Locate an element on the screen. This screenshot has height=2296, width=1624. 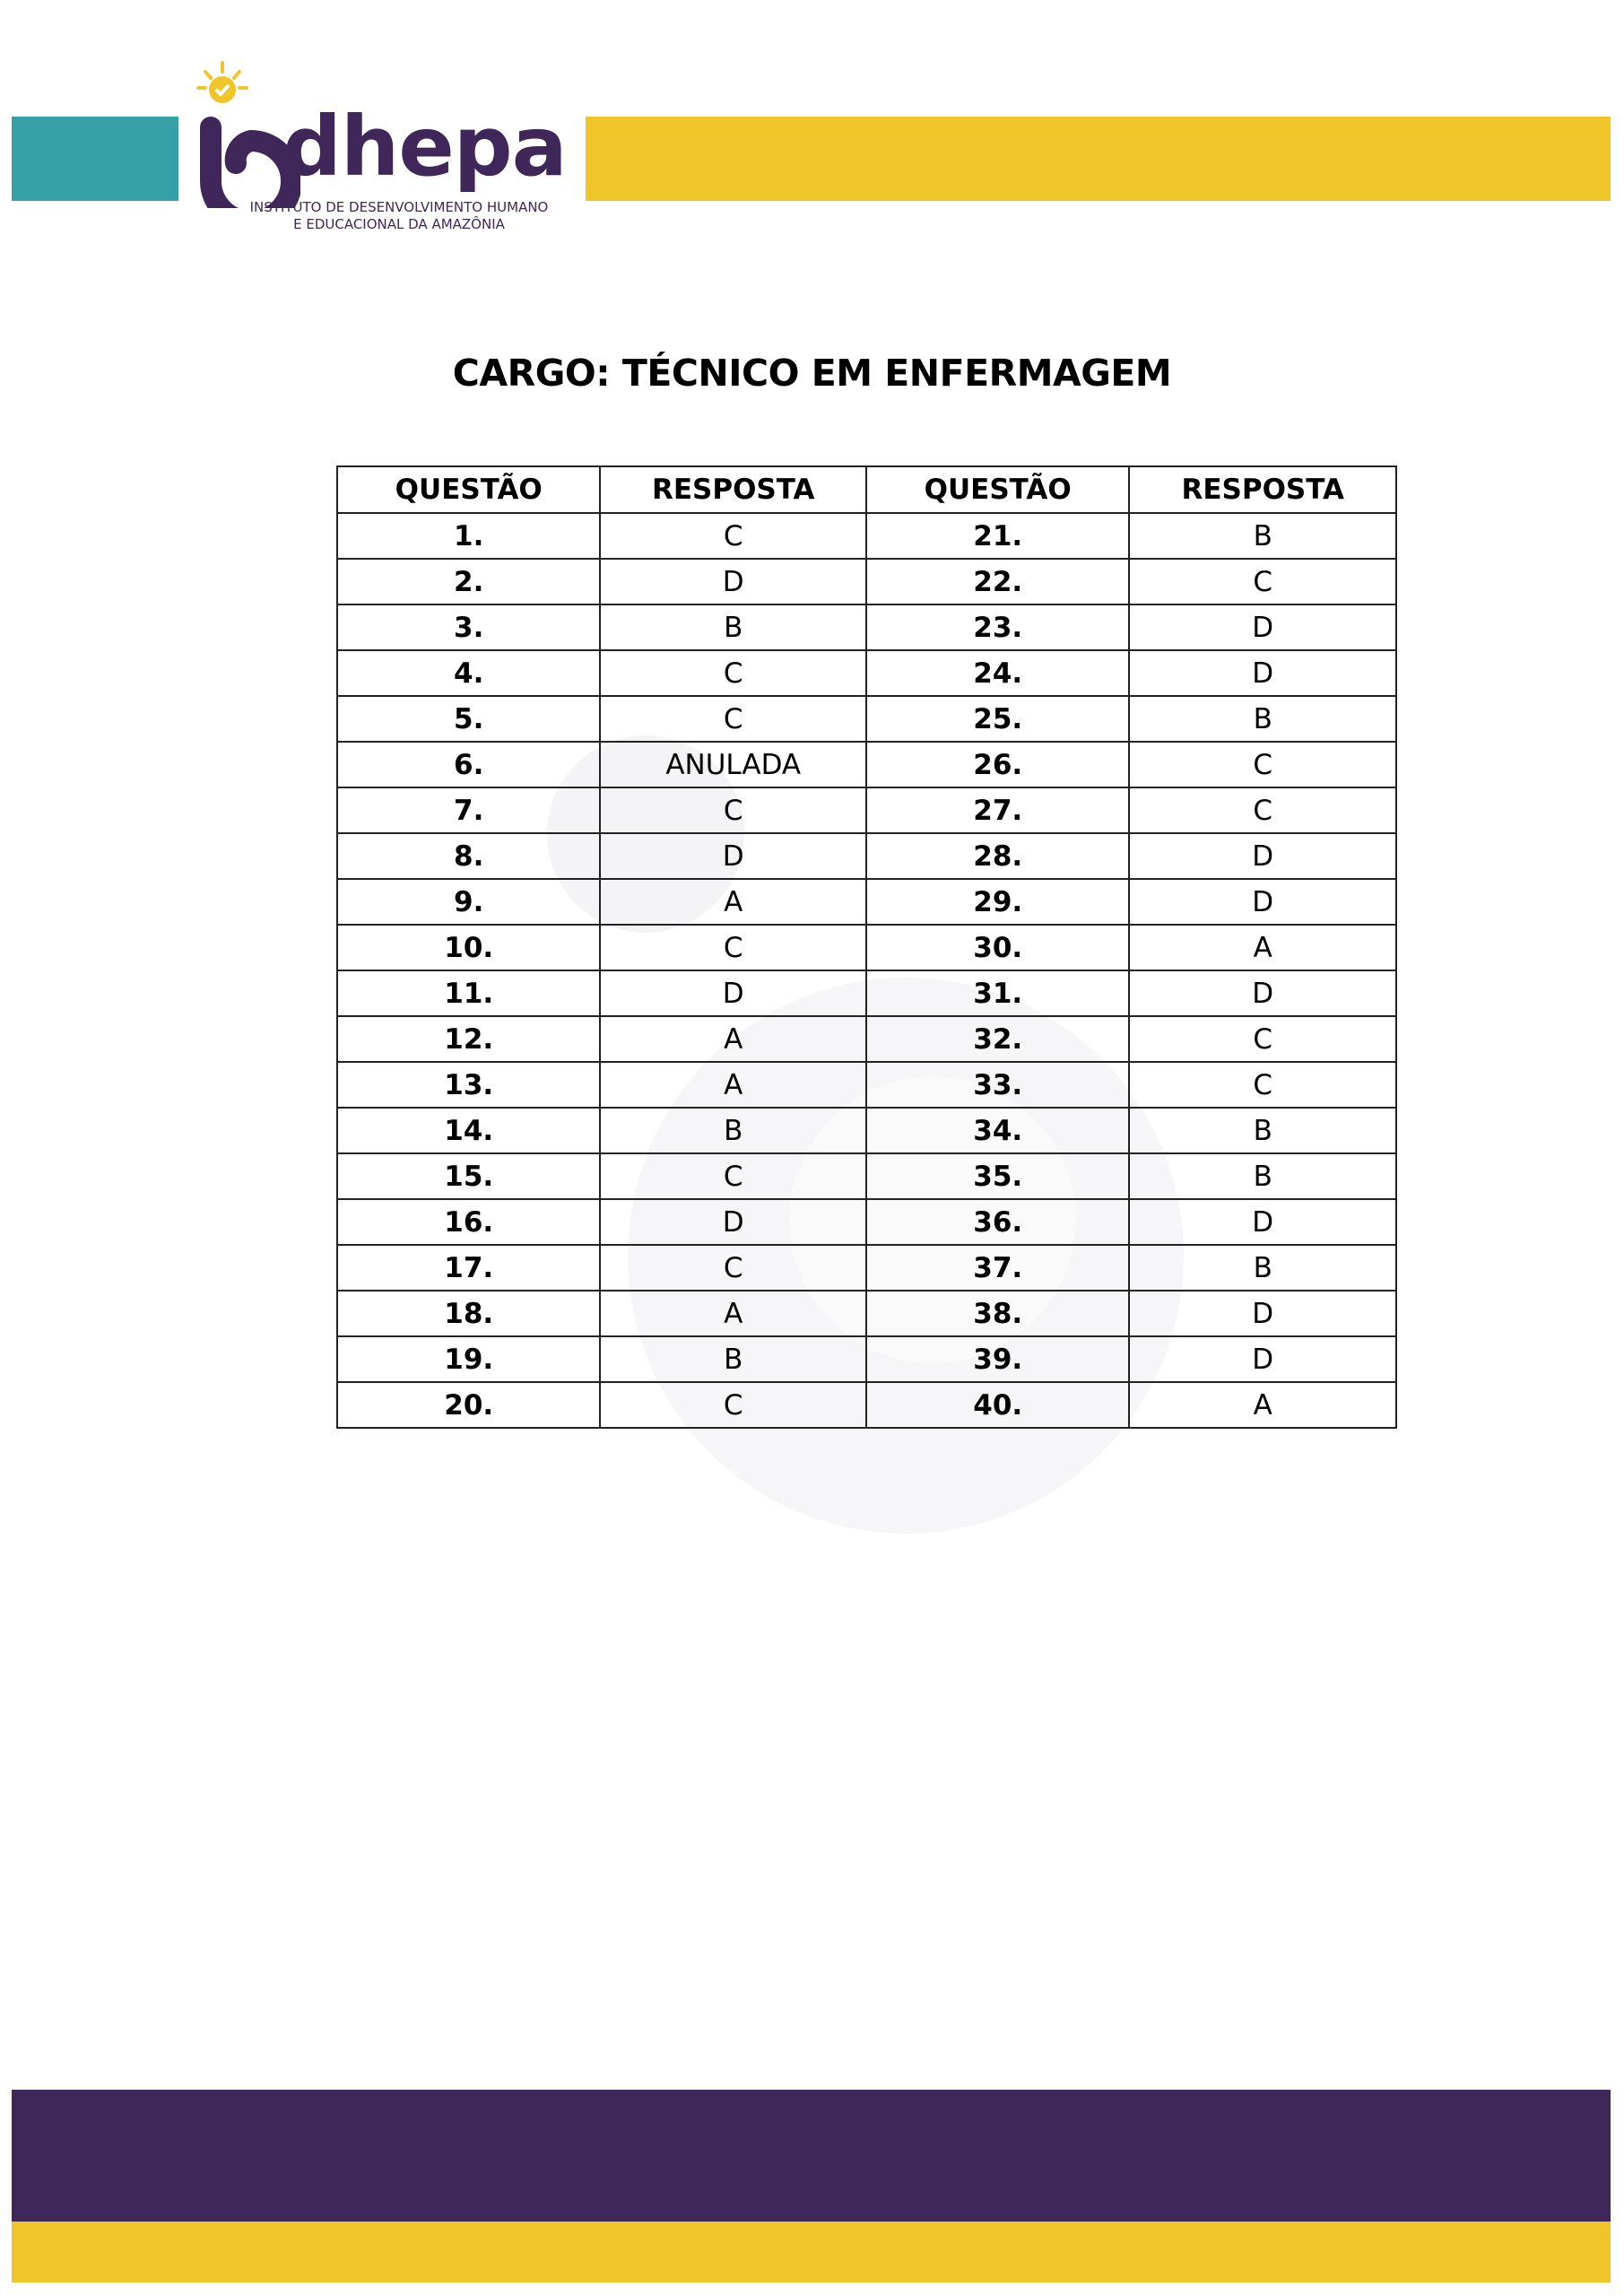
table-row: 5. C 25. B is located at coordinates (866, 719).